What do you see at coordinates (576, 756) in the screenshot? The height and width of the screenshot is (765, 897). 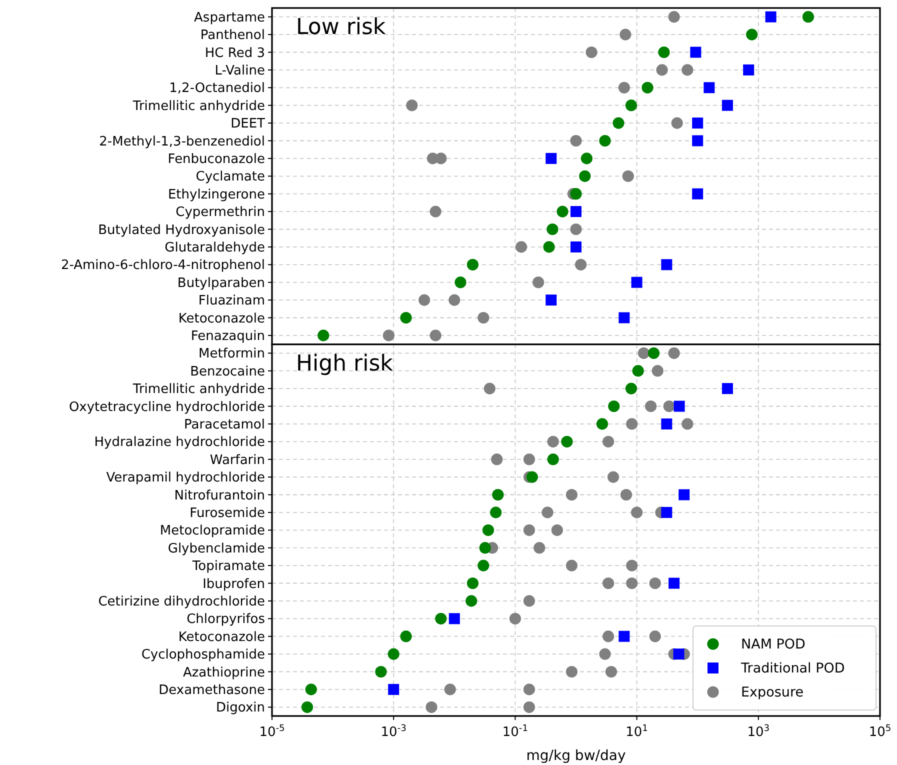 I see `x-axis-title: mg/kg bw/day` at bounding box center [576, 756].